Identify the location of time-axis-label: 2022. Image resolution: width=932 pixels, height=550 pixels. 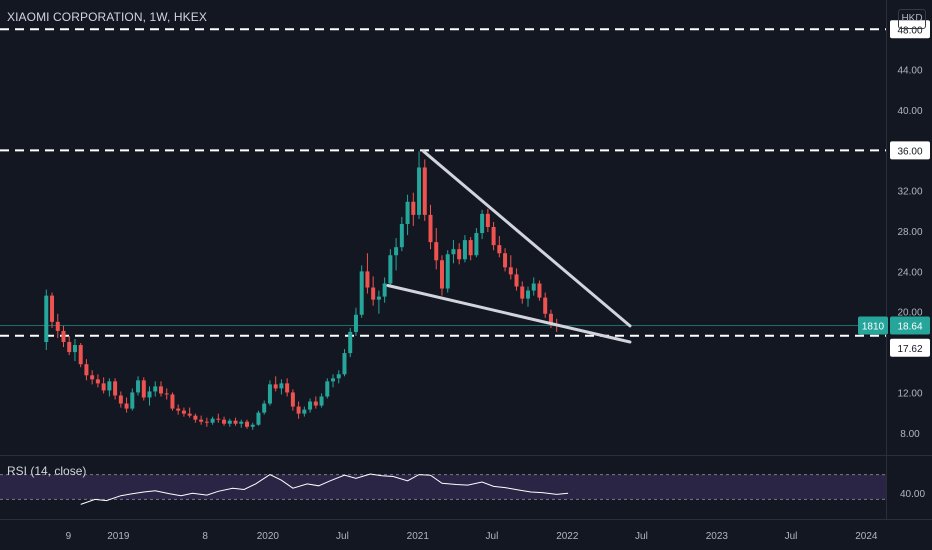
(567, 536).